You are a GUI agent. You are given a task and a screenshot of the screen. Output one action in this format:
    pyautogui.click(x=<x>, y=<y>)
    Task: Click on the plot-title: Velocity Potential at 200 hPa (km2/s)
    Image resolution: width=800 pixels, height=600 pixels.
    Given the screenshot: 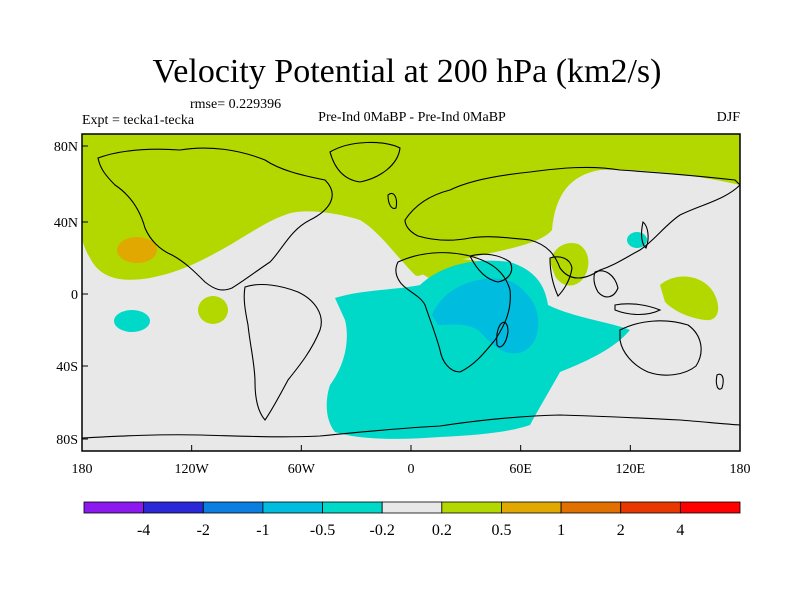 What is the action you would take?
    pyautogui.click(x=407, y=71)
    